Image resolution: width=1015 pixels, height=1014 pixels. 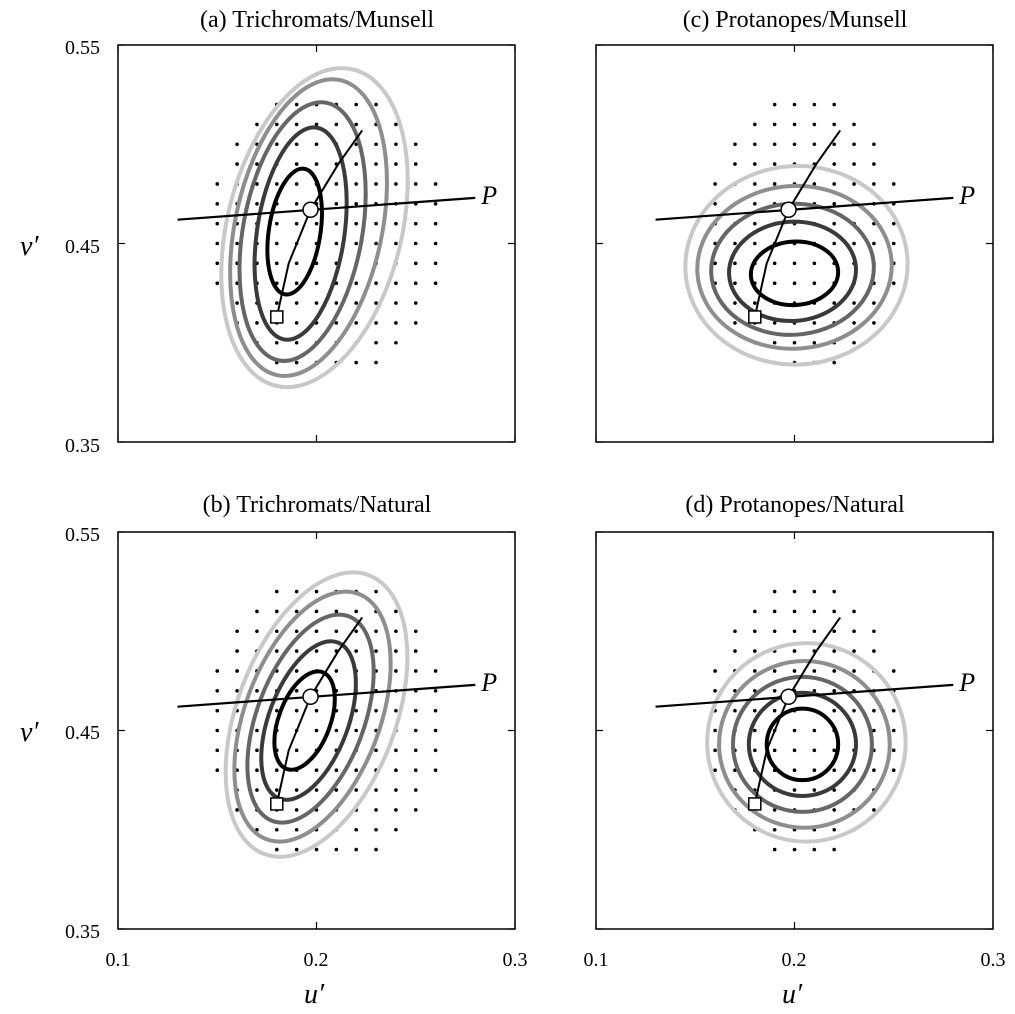 I want to click on x-tick-label: 0.1, so click(x=596, y=960).